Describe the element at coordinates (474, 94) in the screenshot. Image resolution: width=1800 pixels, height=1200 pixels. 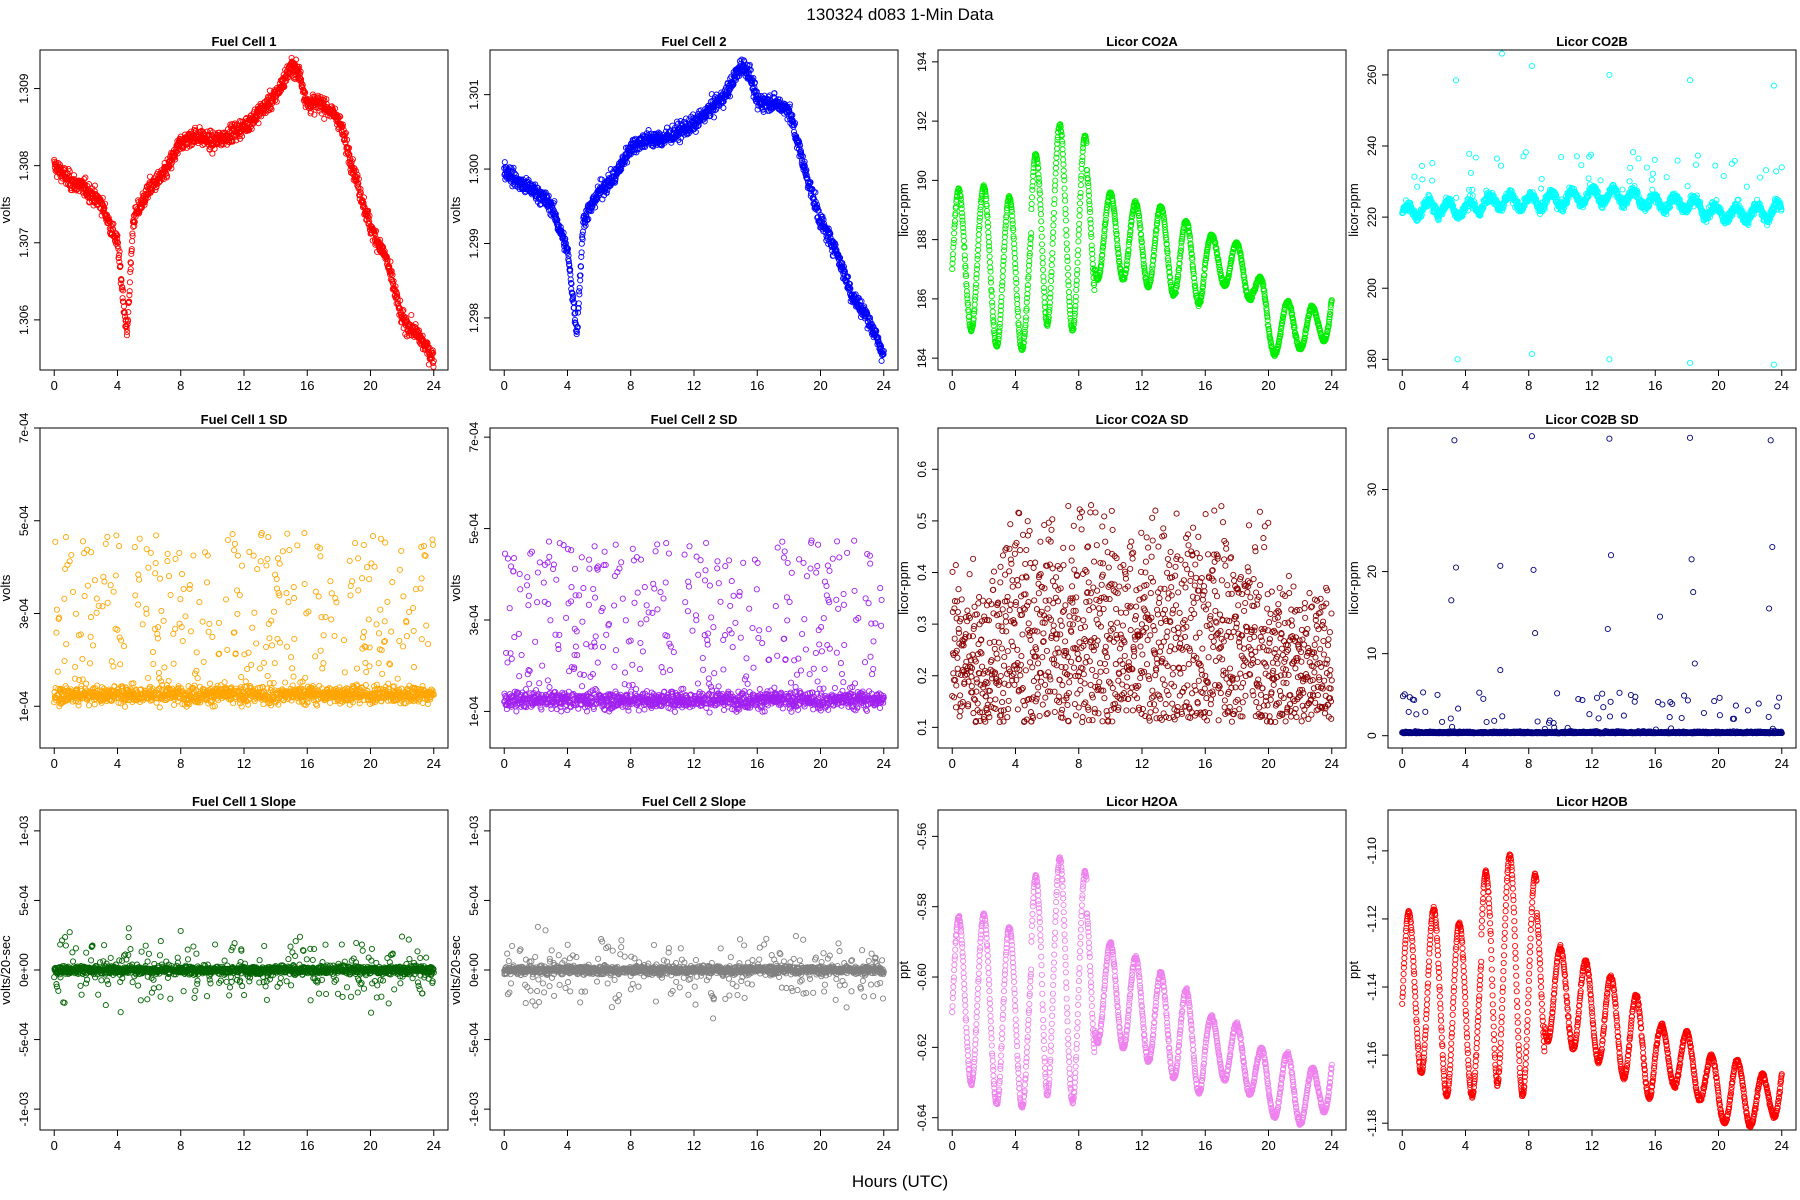
I see `y-tick-label: 1.301` at that location.